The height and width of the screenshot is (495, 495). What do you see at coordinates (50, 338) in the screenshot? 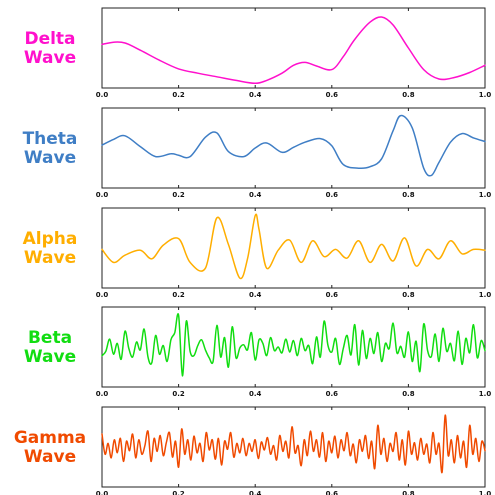
I see `wave-label-line: Beta` at bounding box center [50, 338].